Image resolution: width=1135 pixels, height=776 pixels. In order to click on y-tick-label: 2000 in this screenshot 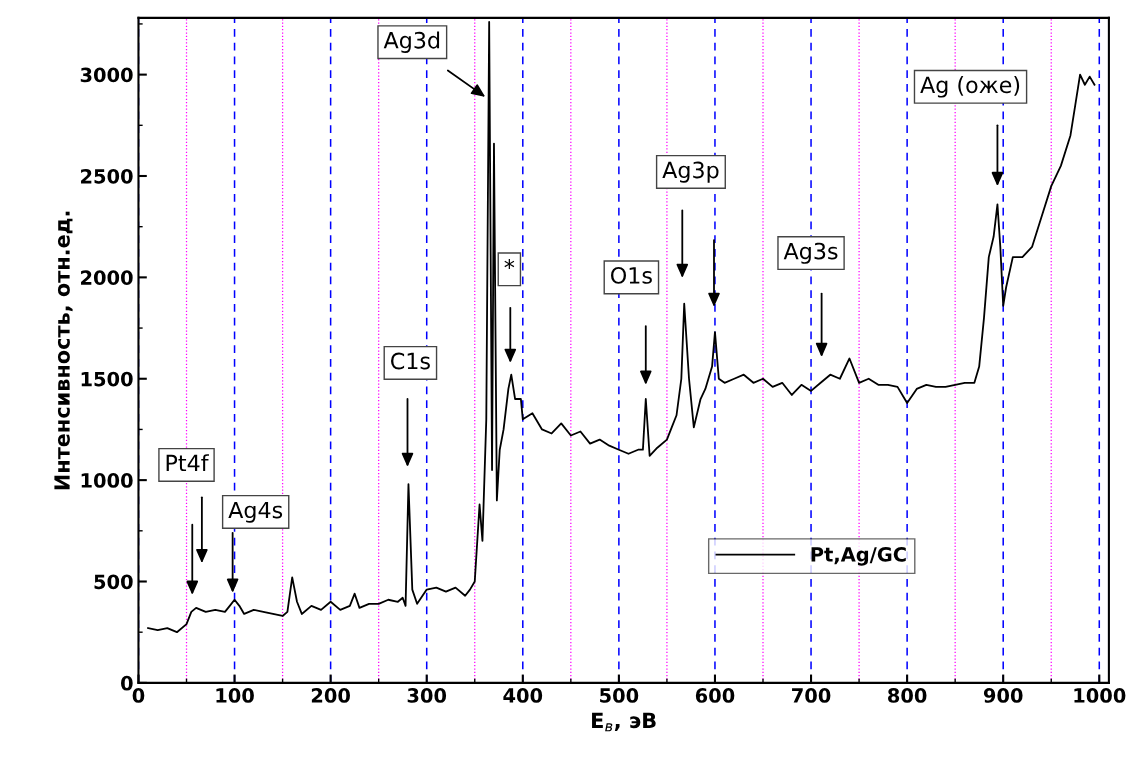, I will do `click(107, 278)`.